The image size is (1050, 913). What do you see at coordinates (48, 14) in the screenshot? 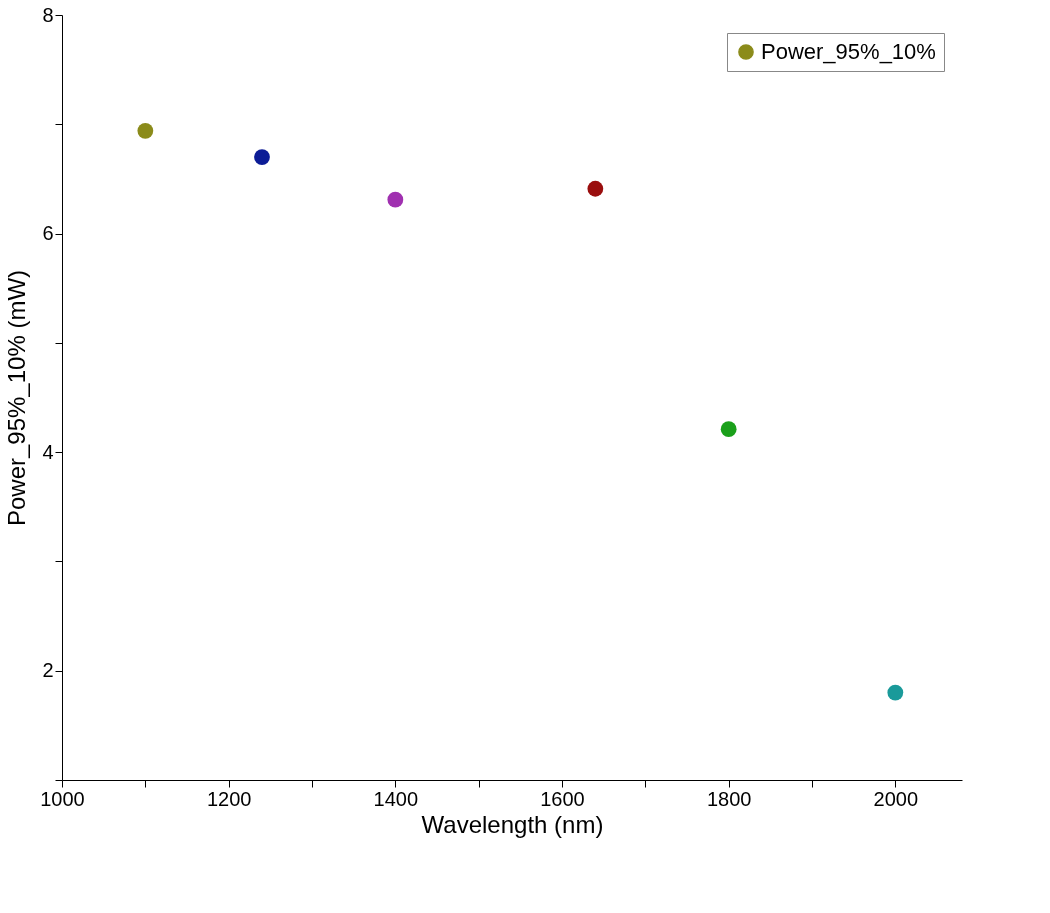
I see `y-tick-label: 8` at bounding box center [48, 14].